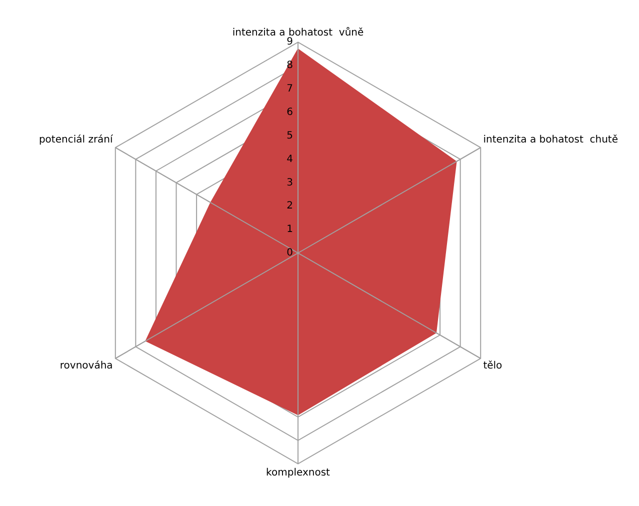 This screenshot has width=639, height=506. What do you see at coordinates (289, 206) in the screenshot?
I see `y-tick-label: 2` at bounding box center [289, 206].